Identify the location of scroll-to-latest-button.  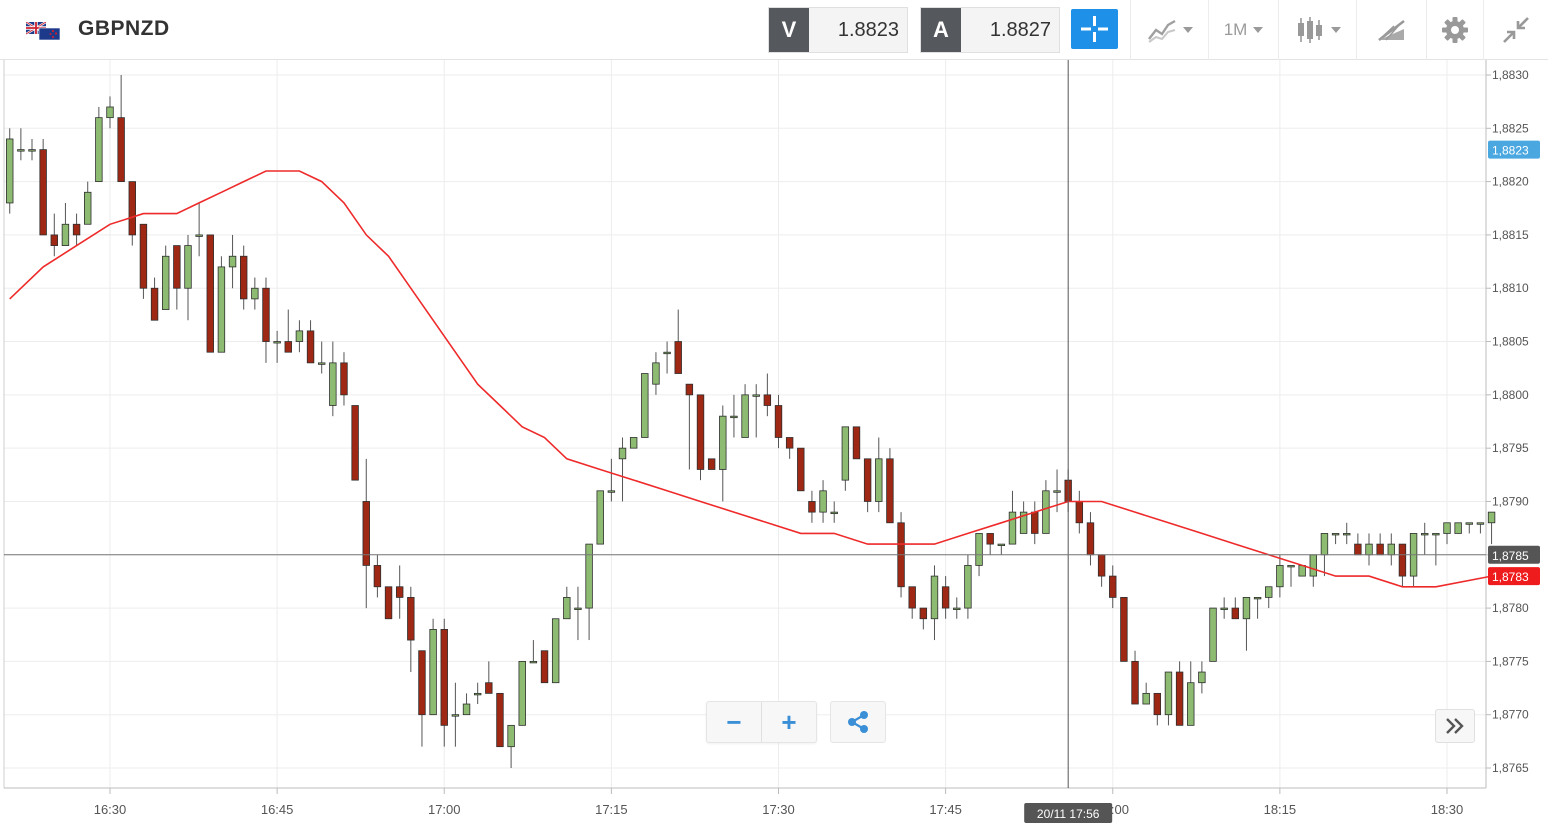
(1455, 726).